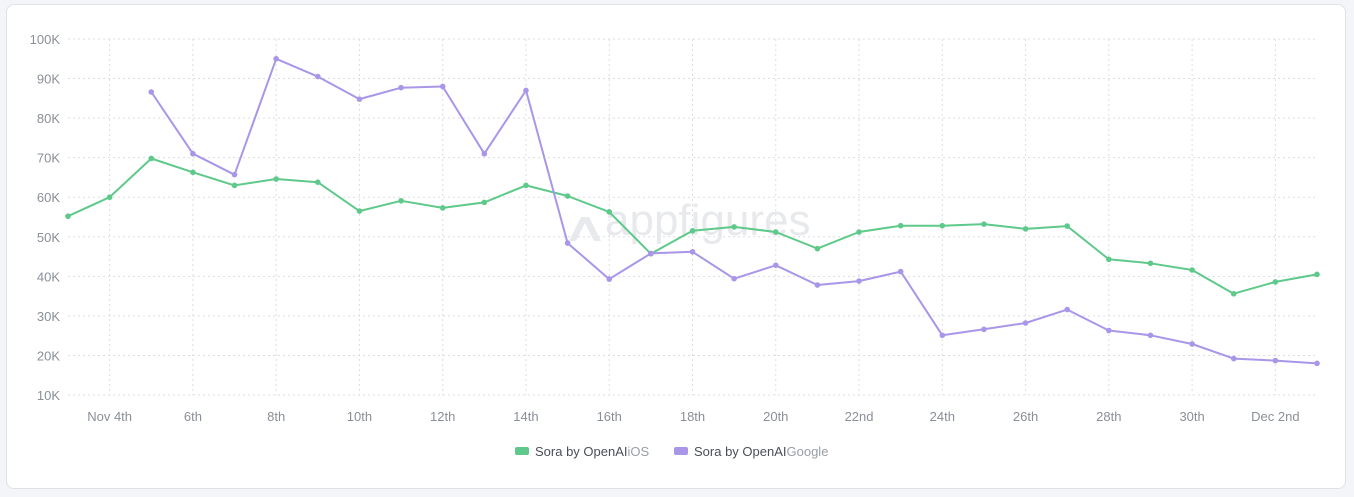 Image resolution: width=1354 pixels, height=497 pixels. Describe the element at coordinates (1108, 416) in the screenshot. I see `x-tick-label: 28th` at that location.